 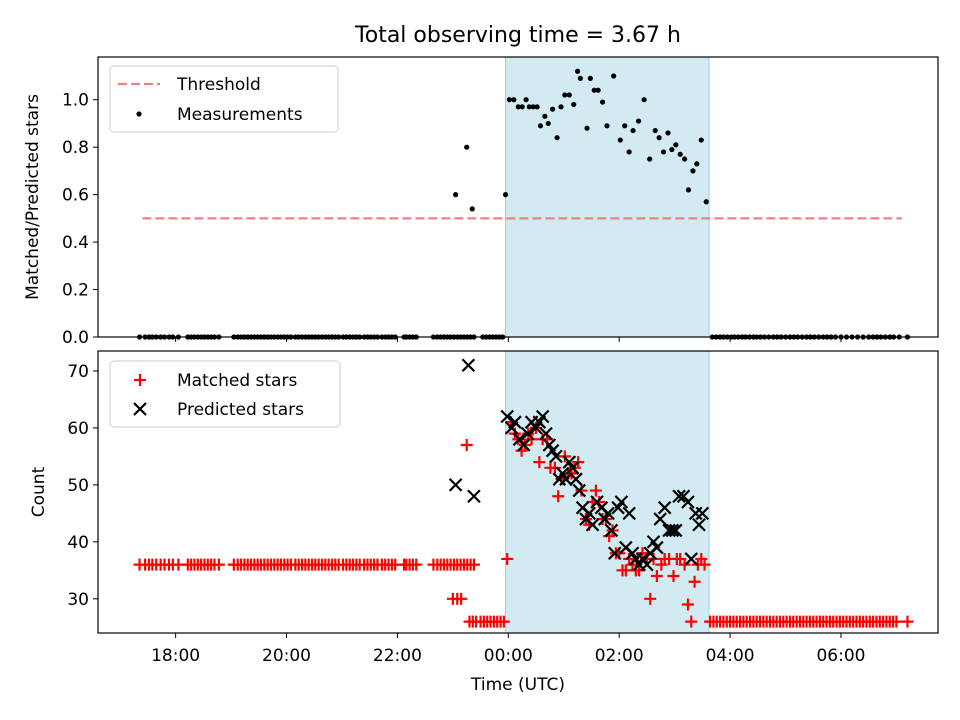 What do you see at coordinates (224, 99) in the screenshot?
I see `top-legend-box` at bounding box center [224, 99].